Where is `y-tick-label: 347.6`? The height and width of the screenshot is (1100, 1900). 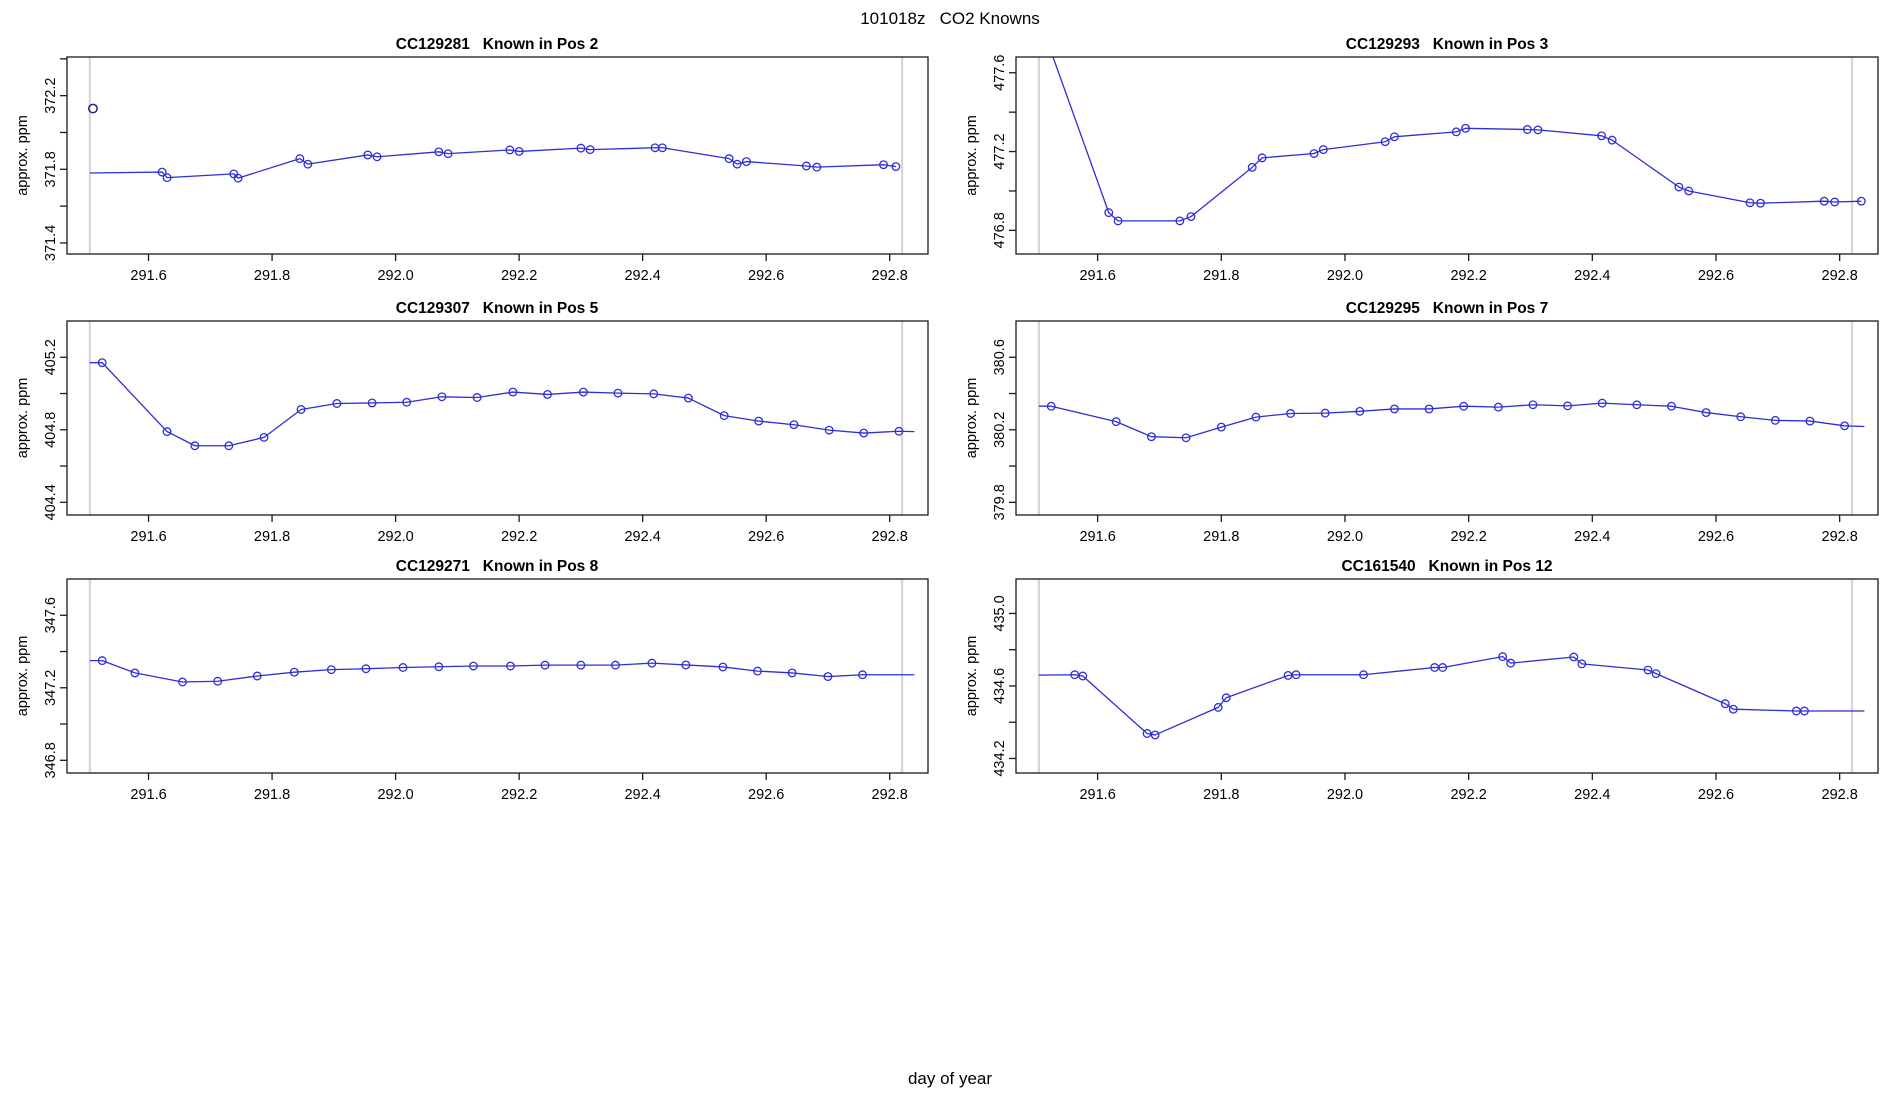
y-tick-label: 347.6 is located at coordinates (51, 615).